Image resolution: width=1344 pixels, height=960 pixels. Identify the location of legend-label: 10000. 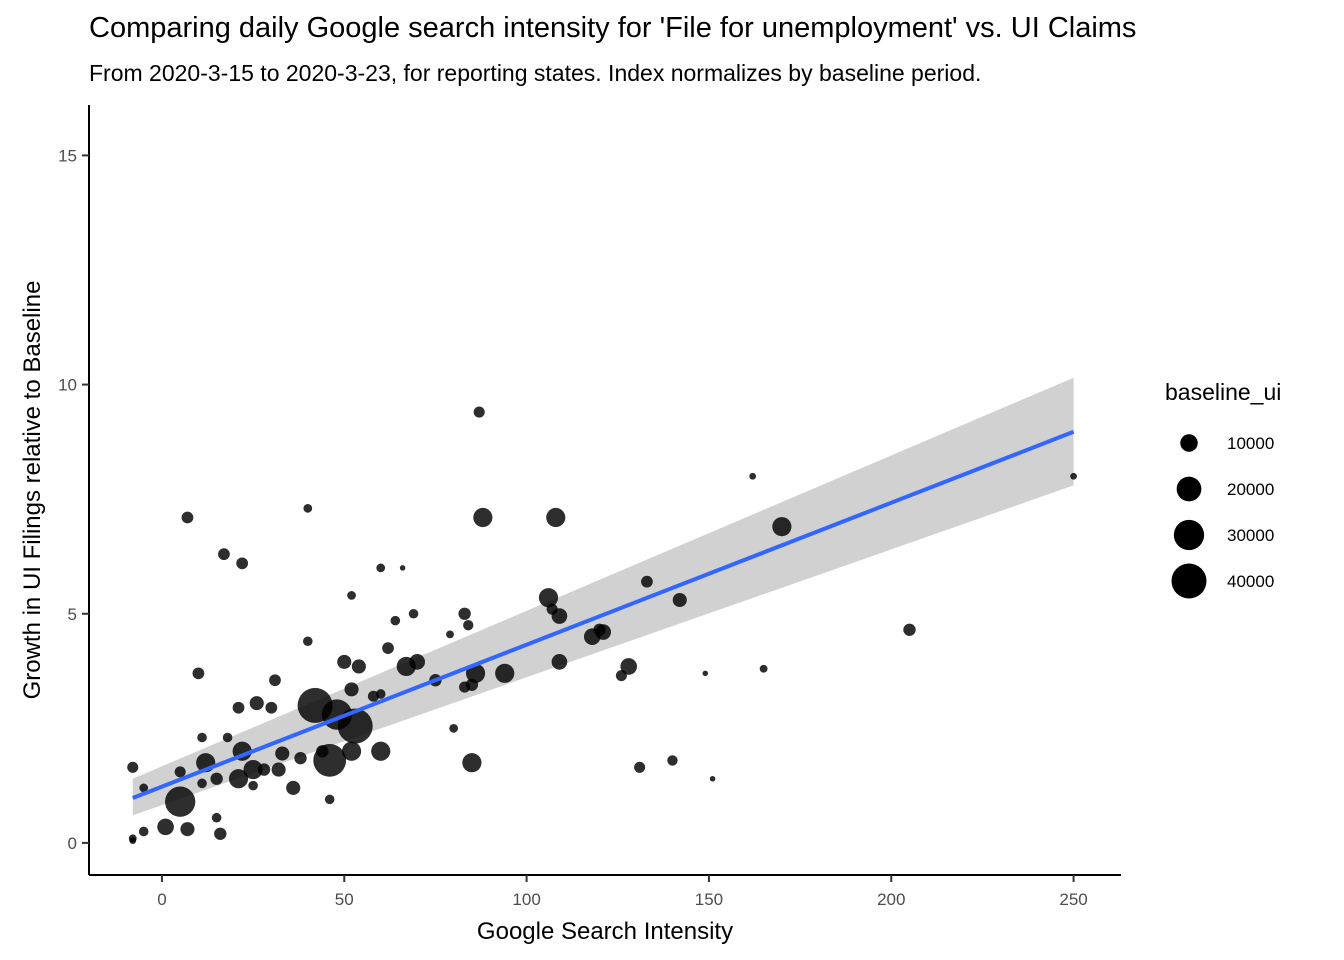
(1250, 443).